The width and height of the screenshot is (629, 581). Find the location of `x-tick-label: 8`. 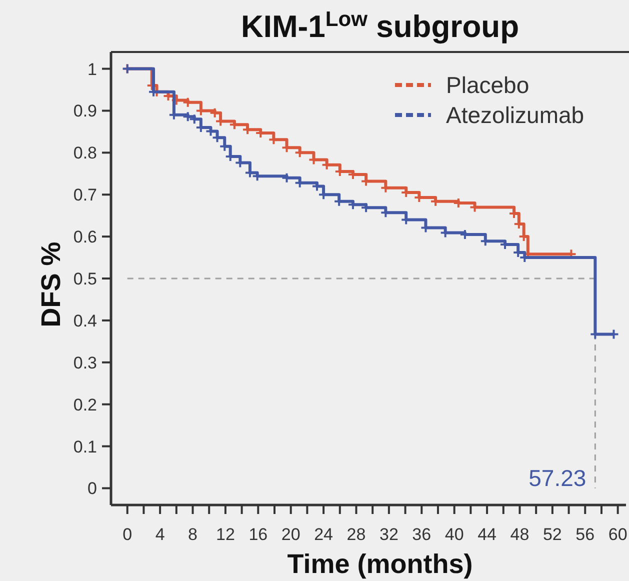

x-tick-label: 8 is located at coordinates (193, 534).